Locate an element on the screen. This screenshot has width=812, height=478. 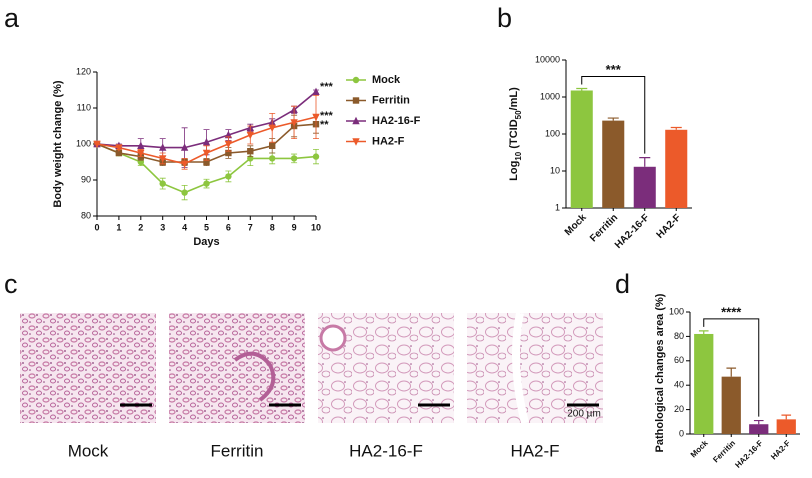
y-tick-label: 1 is located at coordinates (557, 207).